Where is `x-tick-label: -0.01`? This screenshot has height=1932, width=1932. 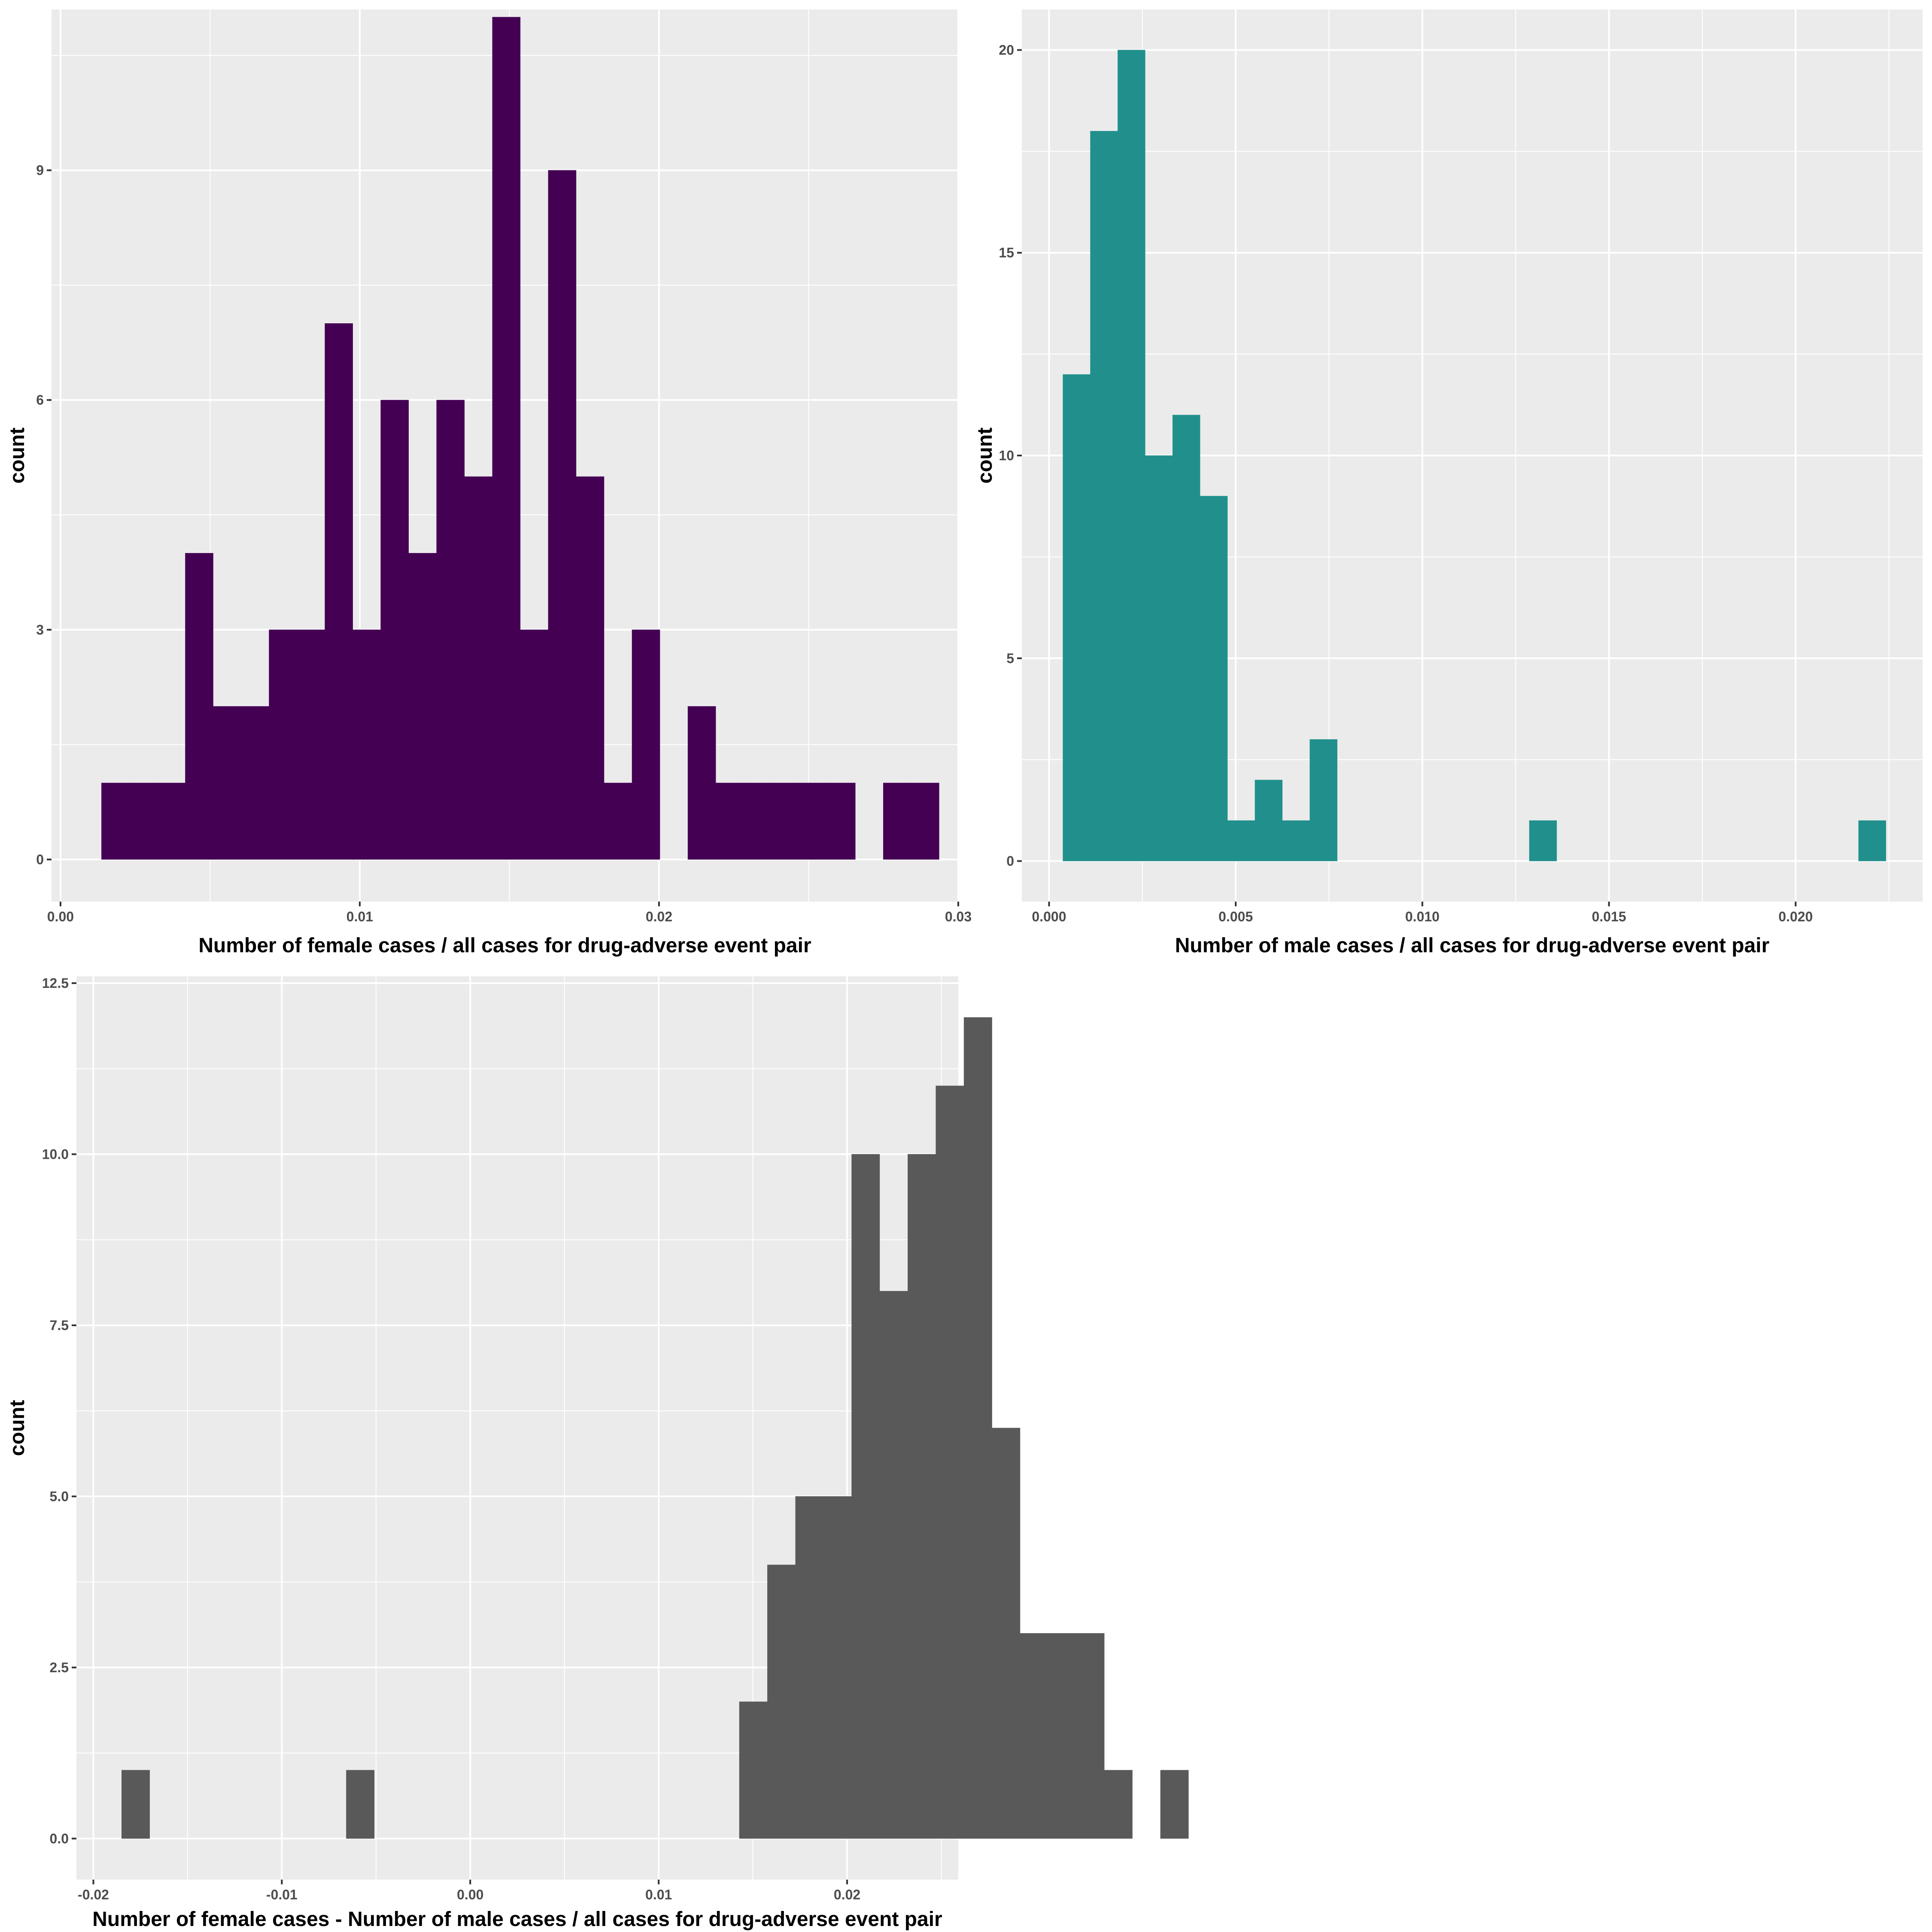
x-tick-label: -0.01 is located at coordinates (282, 1894).